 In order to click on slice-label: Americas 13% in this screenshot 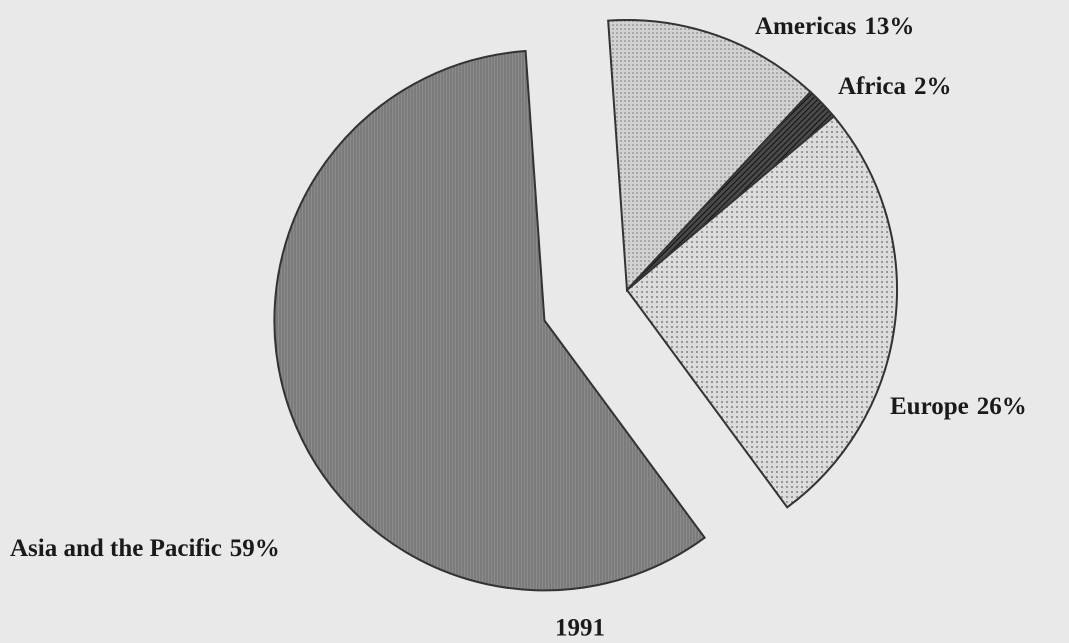, I will do `click(834, 26)`.